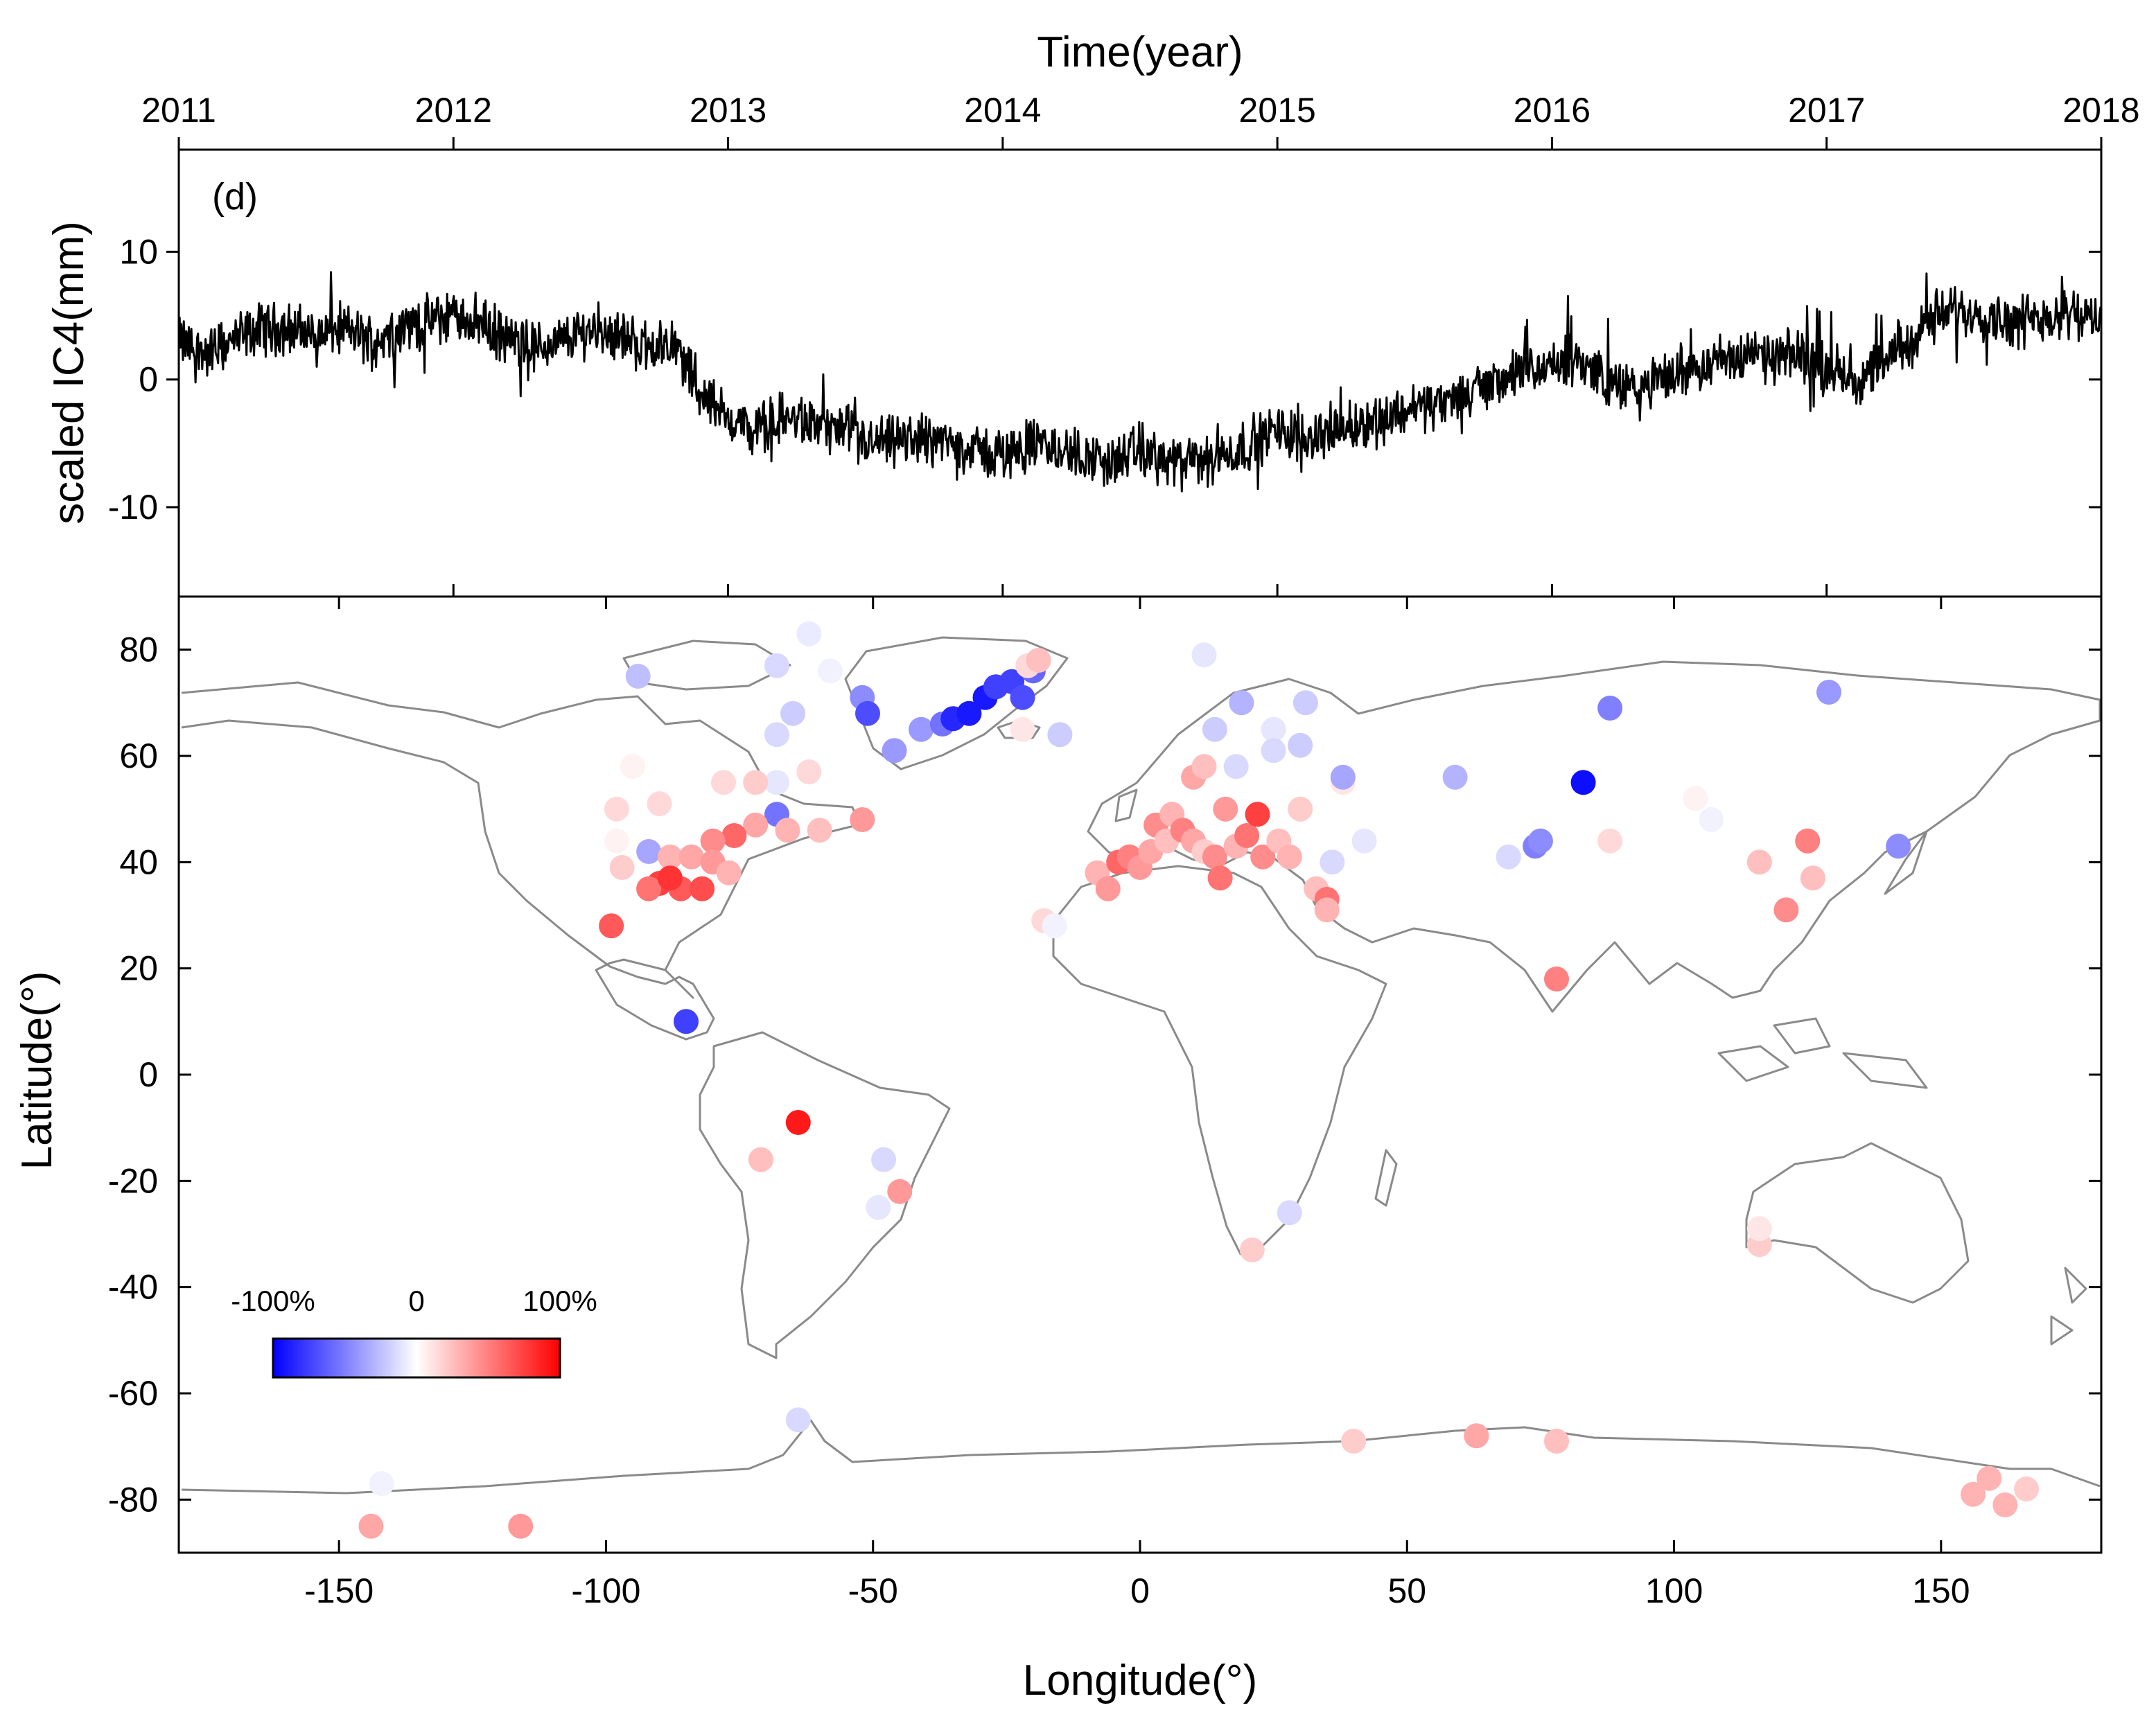 This screenshot has height=1719, width=2156. I want to click on time-tick-label: 2016, so click(1552, 110).